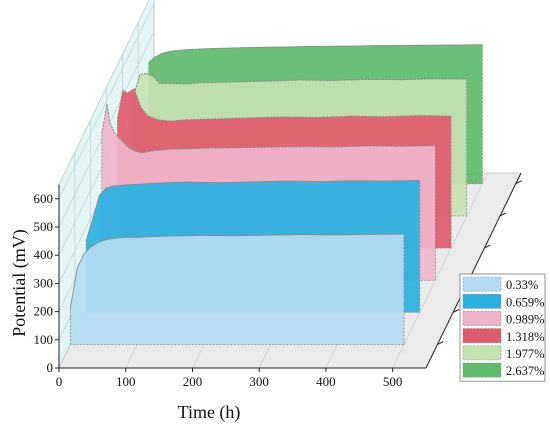 The height and width of the screenshot is (429, 550). I want to click on y-tick-label: 0, so click(50, 367).